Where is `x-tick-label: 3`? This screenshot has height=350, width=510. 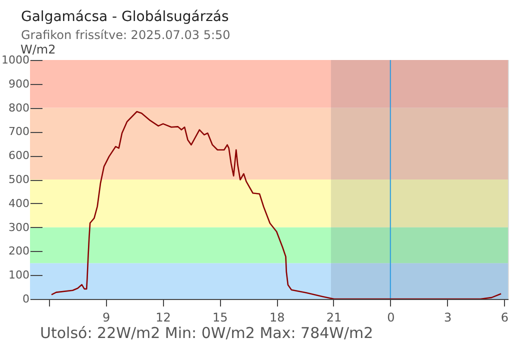 x-tick-label: 3 is located at coordinates (448, 317).